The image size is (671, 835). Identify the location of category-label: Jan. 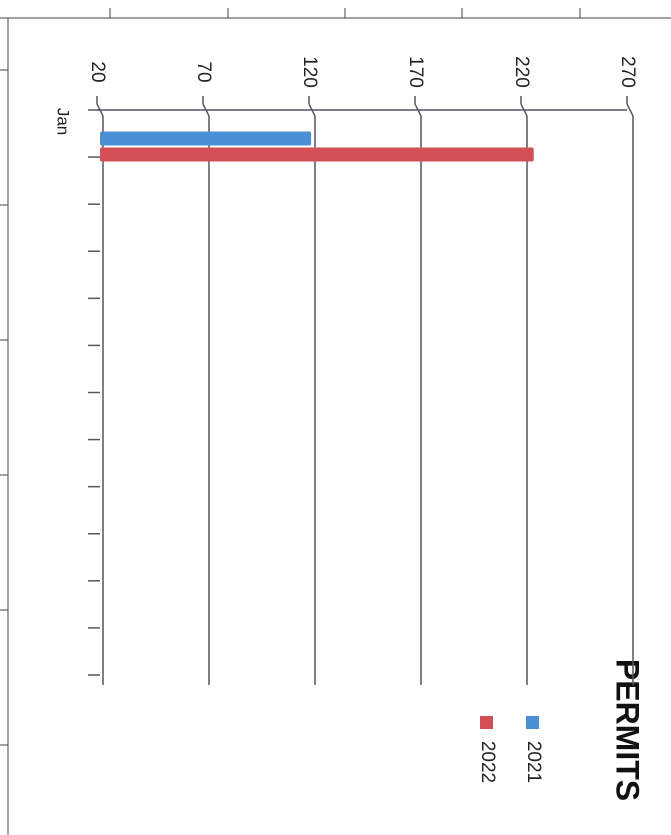
(63, 121).